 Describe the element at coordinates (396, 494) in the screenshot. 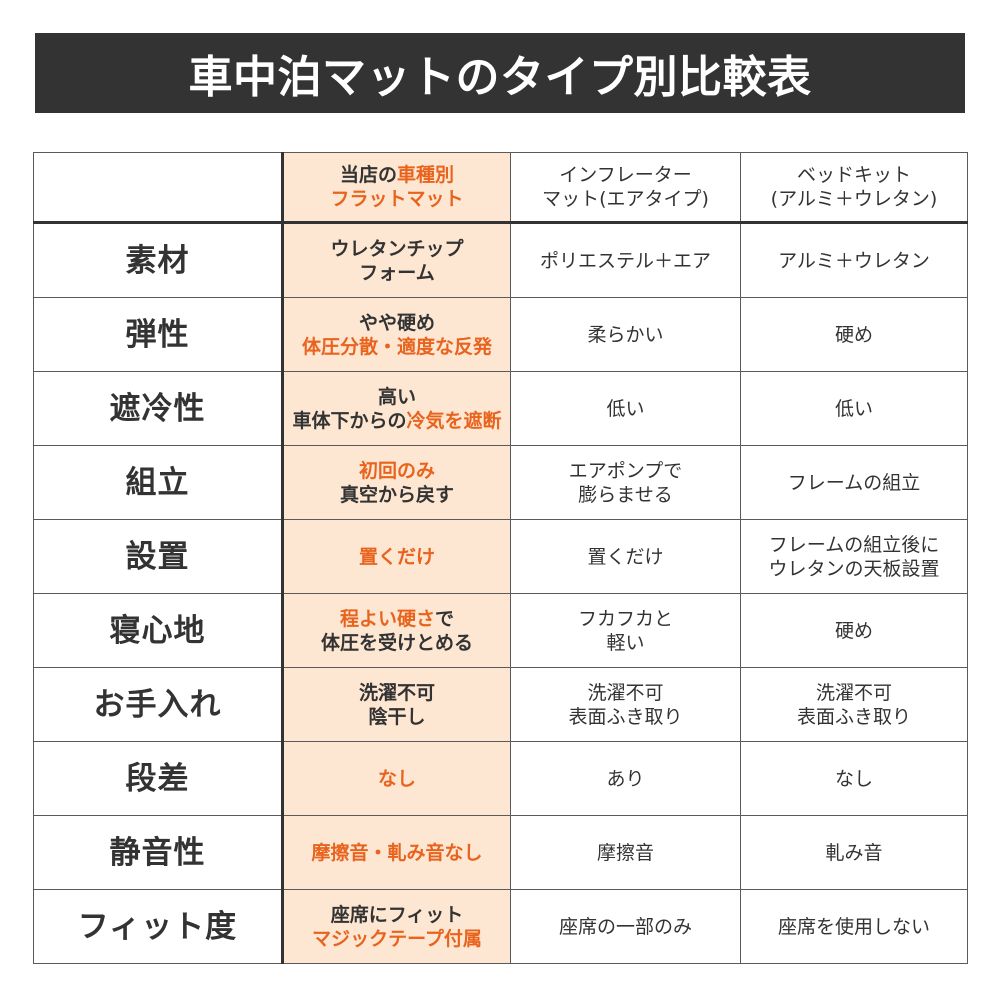

I see `cell-text: 真空から戻す` at that location.